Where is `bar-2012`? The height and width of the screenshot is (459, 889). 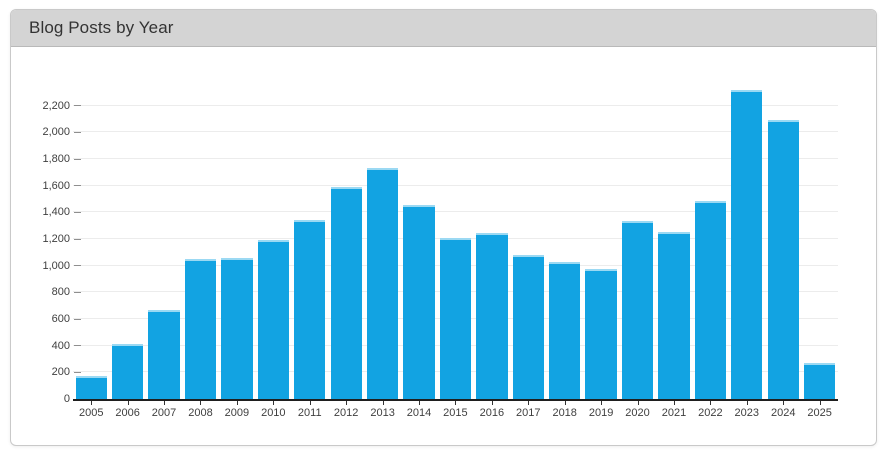
bar-2012 is located at coordinates (346, 293).